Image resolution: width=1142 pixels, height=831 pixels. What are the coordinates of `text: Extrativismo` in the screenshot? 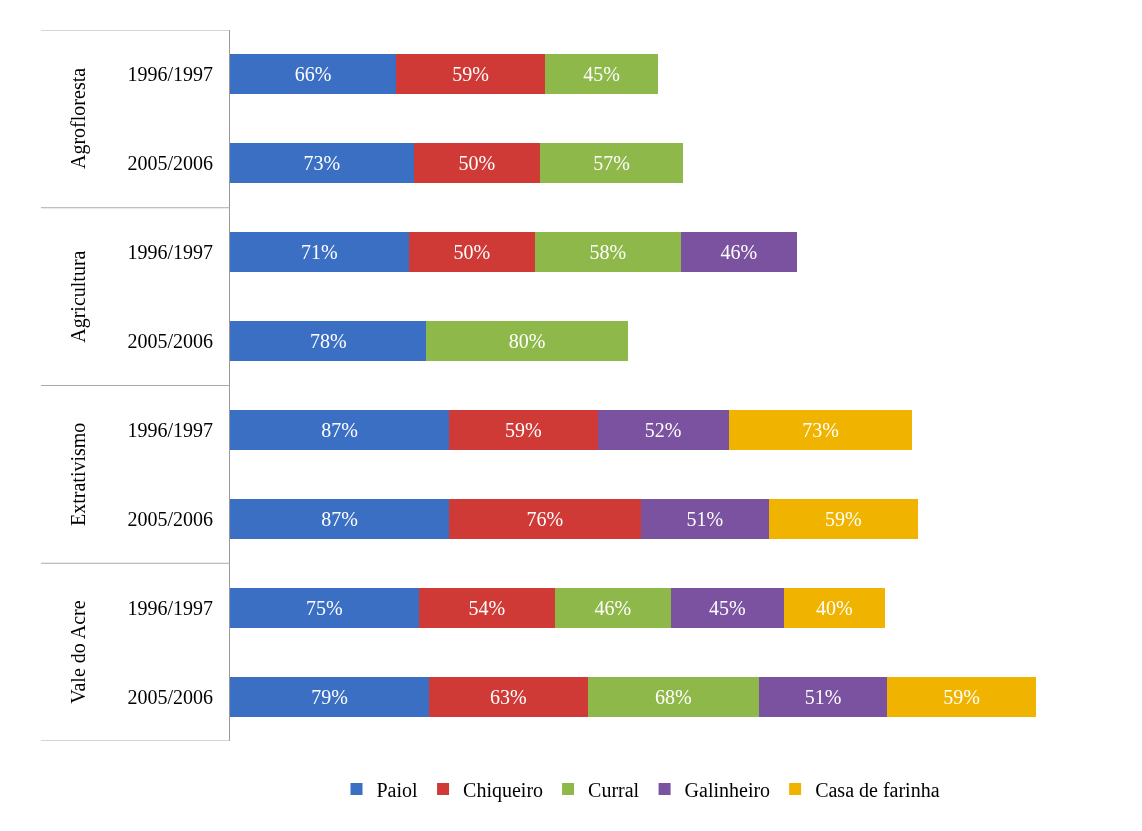 It's located at (78, 474).